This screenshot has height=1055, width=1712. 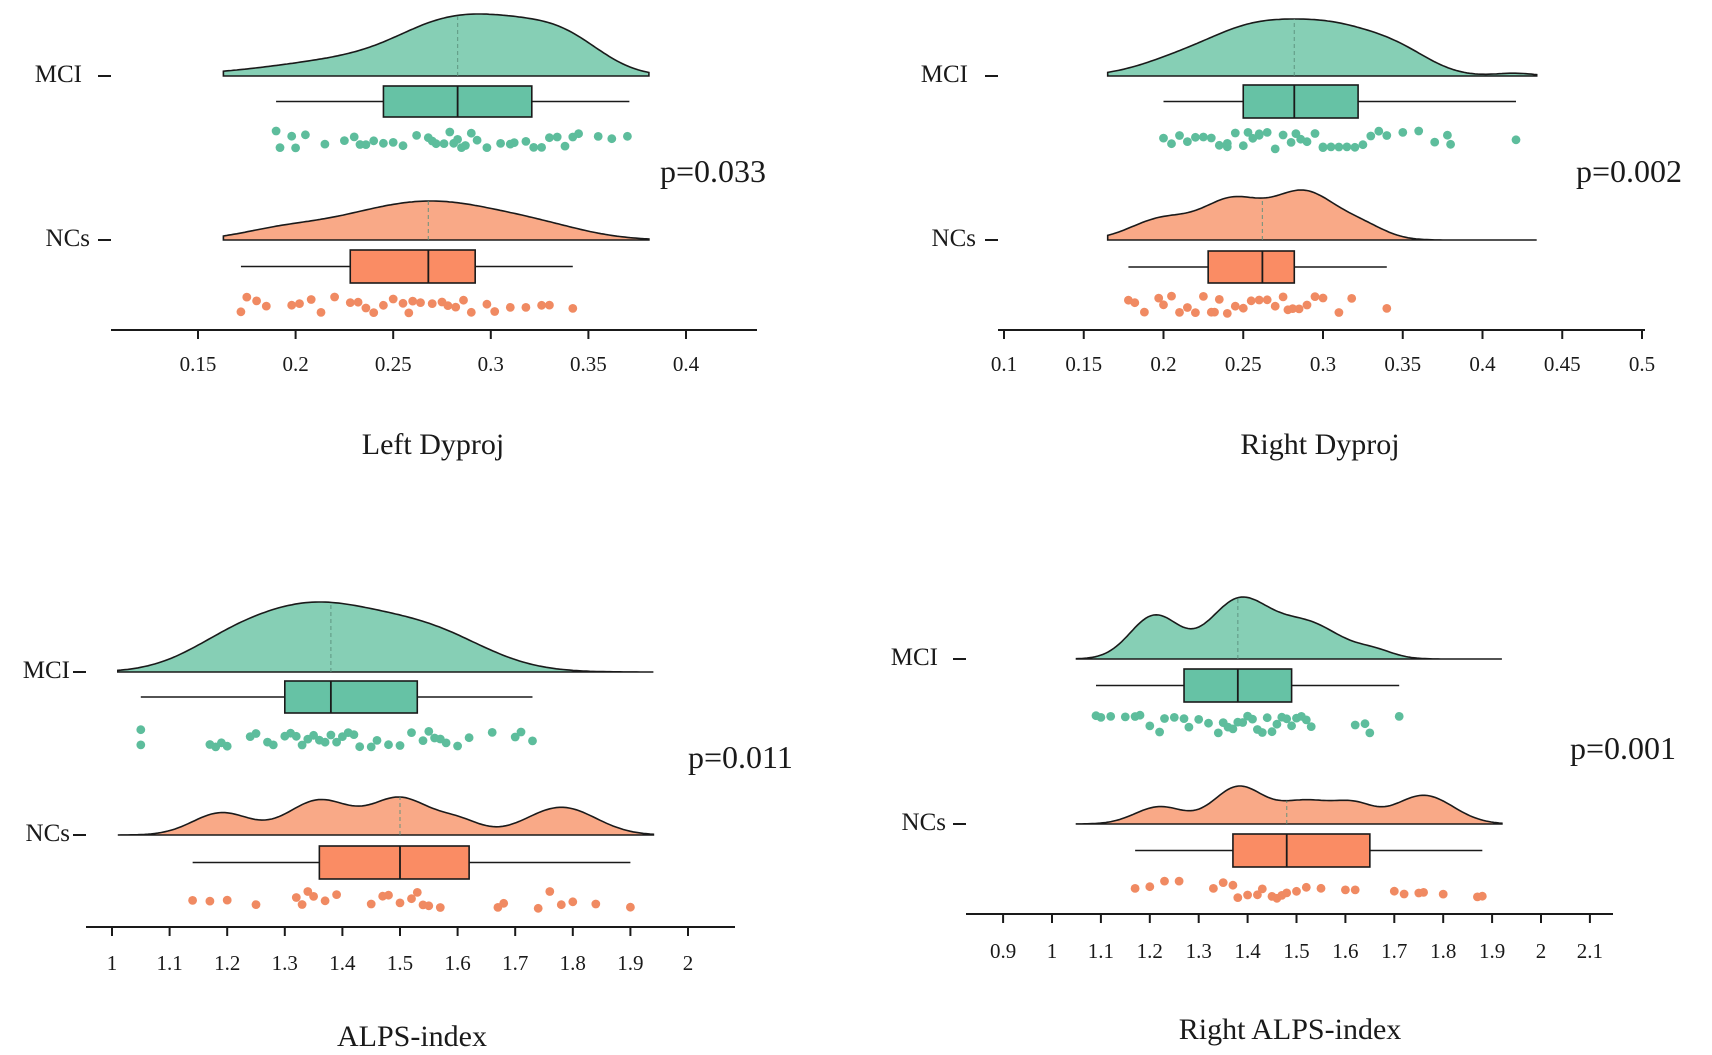 What do you see at coordinates (400, 963) in the screenshot?
I see `x-tick-label: 1.5` at bounding box center [400, 963].